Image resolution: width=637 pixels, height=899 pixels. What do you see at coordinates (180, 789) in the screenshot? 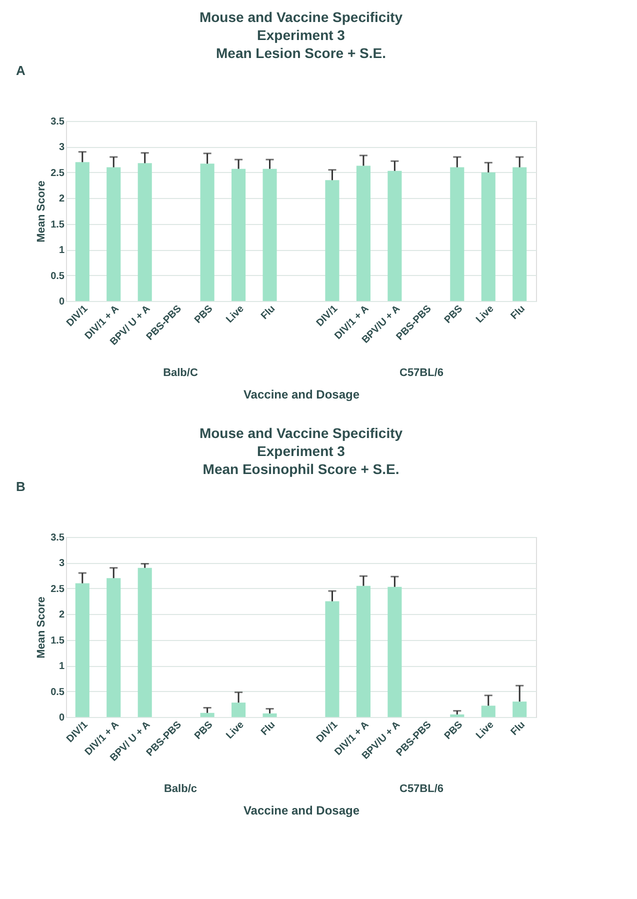
I see `text: Balb/c` at bounding box center [180, 789].